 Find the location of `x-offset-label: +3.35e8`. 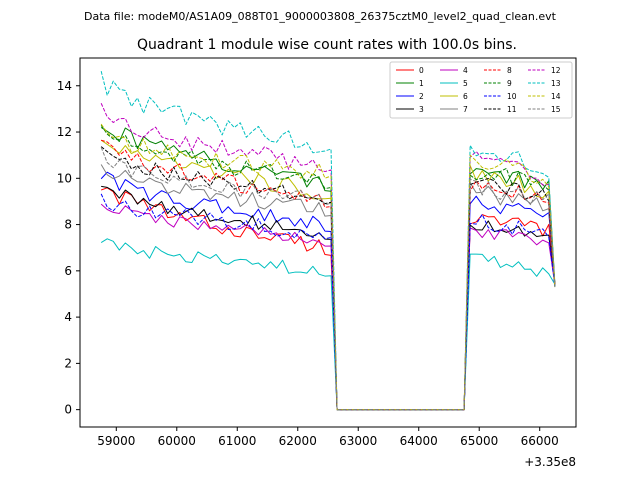

x-offset-label: +3.35e8 is located at coordinates (550, 462).